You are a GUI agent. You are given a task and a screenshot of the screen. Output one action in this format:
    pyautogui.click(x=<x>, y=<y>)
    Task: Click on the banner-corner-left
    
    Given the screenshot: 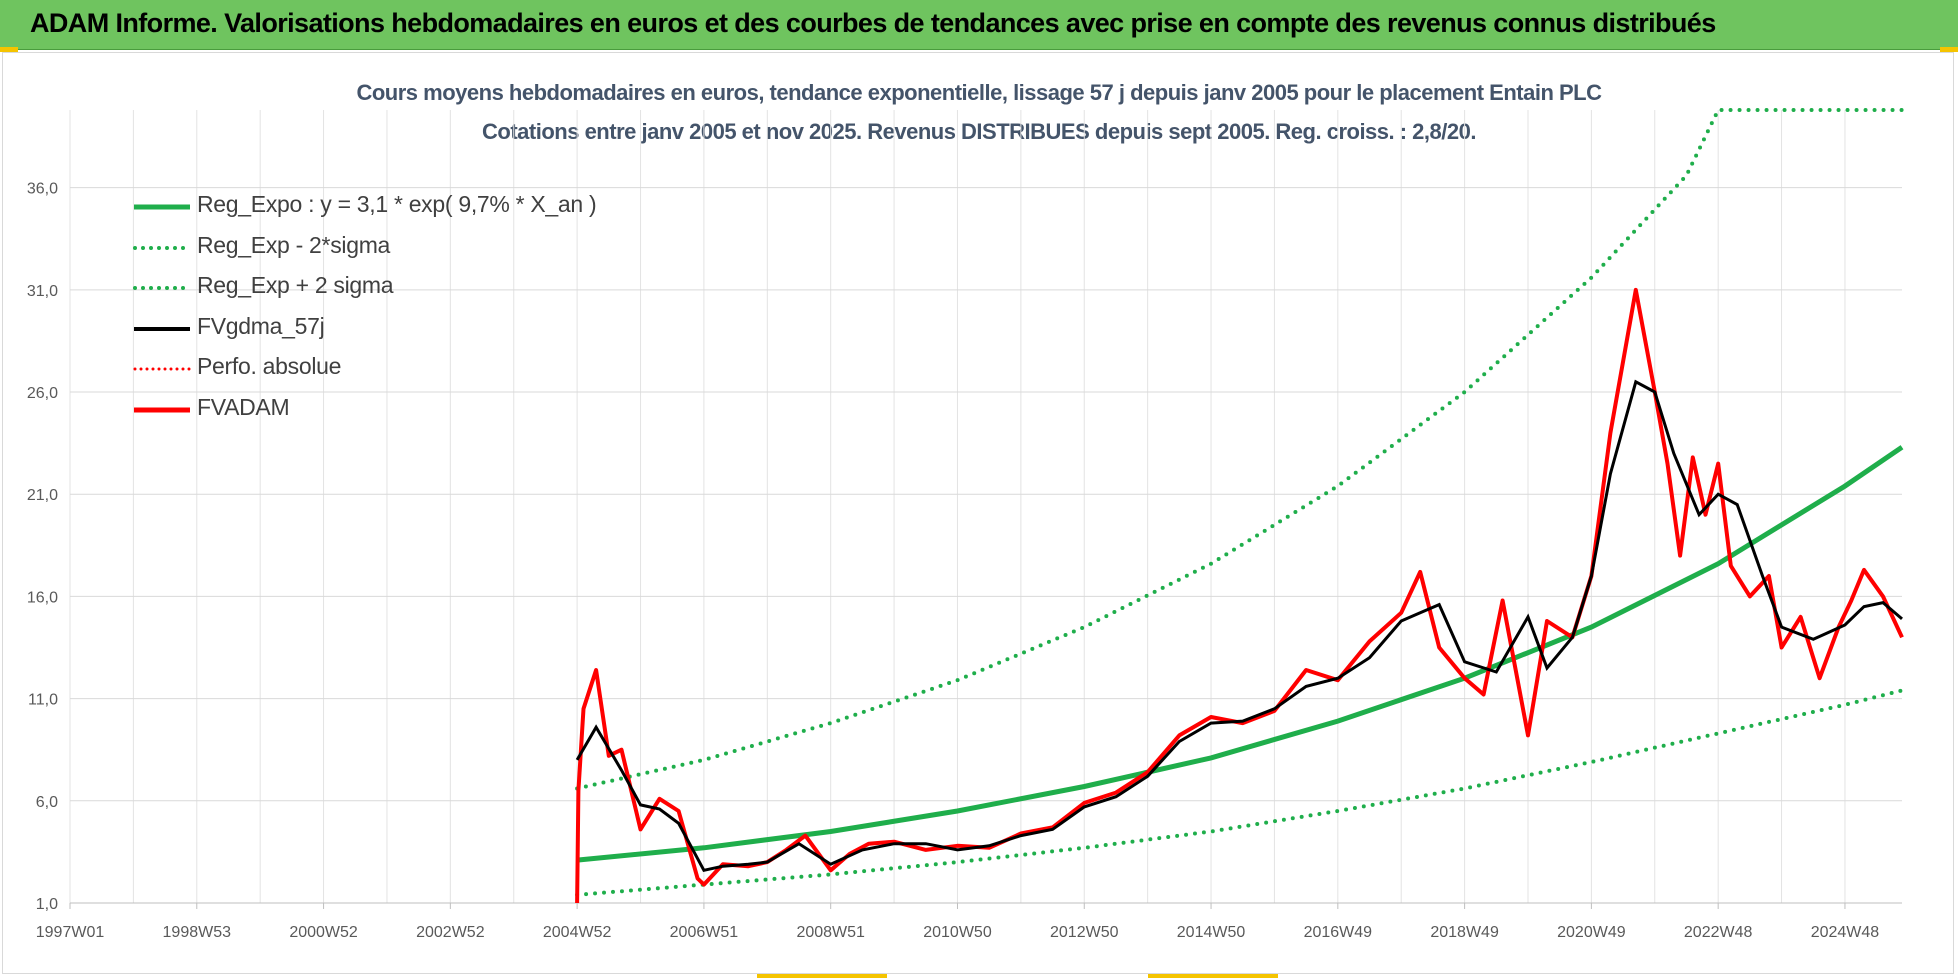 What is the action you would take?
    pyautogui.click(x=9, y=49)
    